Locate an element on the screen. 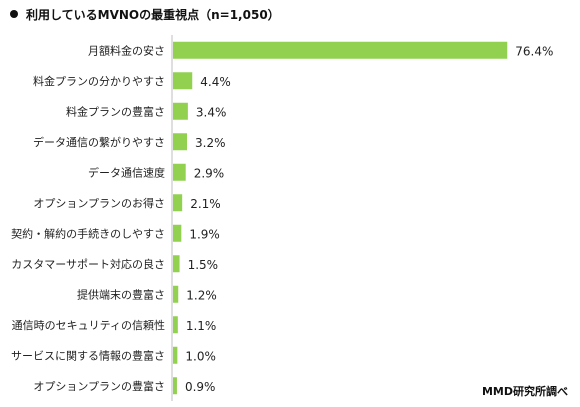 The height and width of the screenshot is (407, 580). value-label: 2.1% is located at coordinates (205, 204).